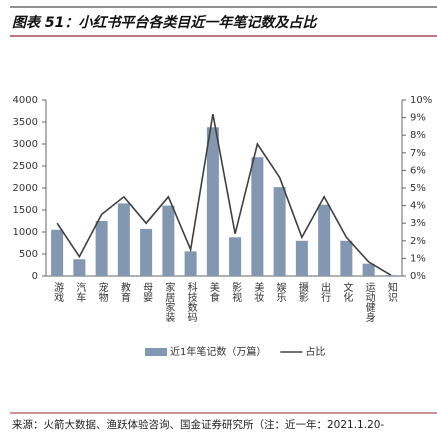  Describe the element at coordinates (280, 291) in the screenshot. I see `x-tick-label: 娱乐` at that location.